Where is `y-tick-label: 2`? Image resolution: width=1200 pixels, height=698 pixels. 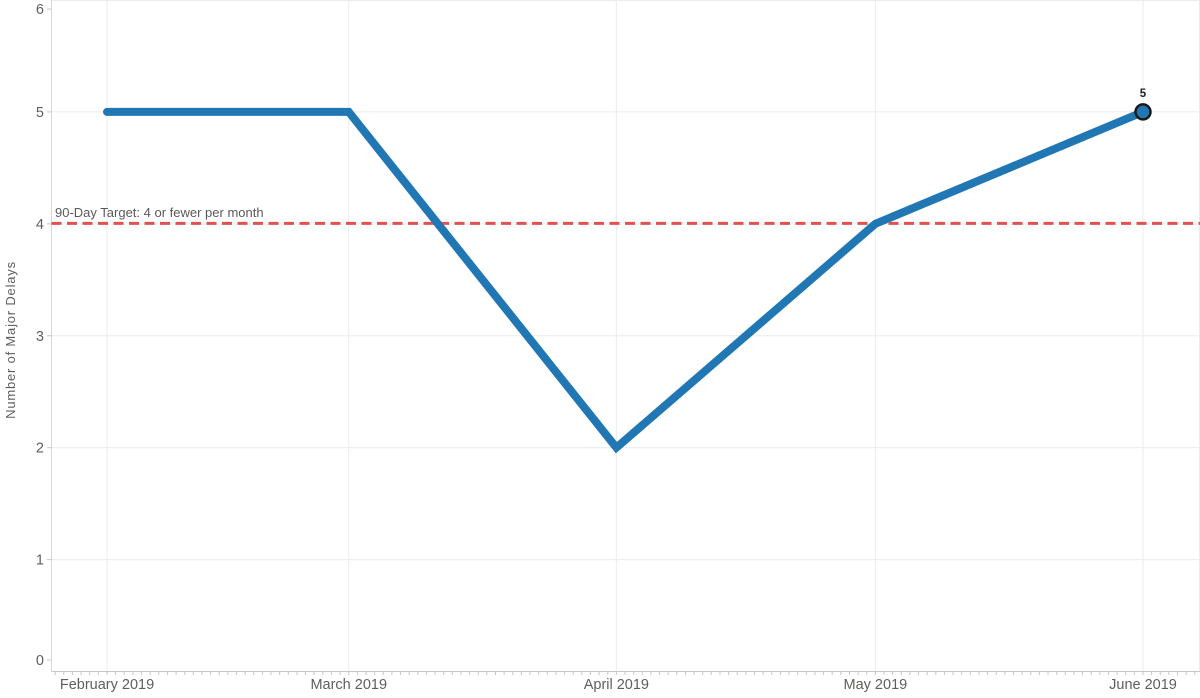
y-tick-label: 2 is located at coordinates (40, 449).